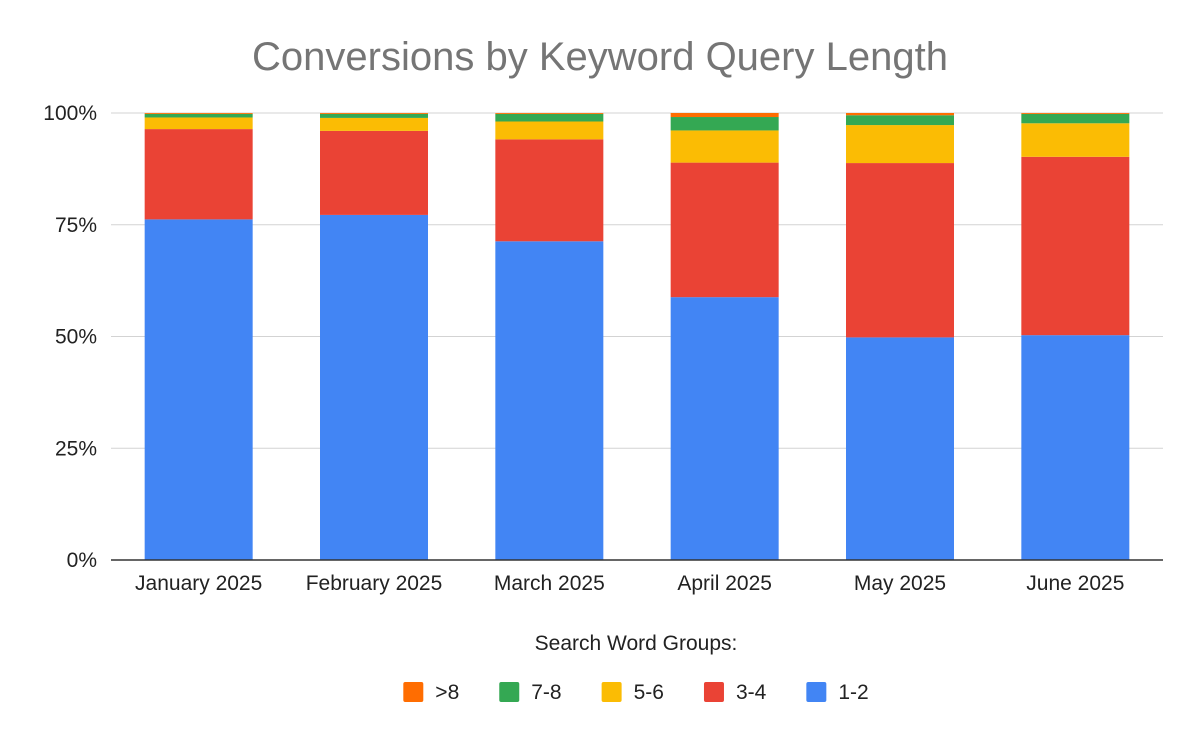 The image size is (1200, 742). I want to click on bar-june-2025-gt8, so click(1075, 113).